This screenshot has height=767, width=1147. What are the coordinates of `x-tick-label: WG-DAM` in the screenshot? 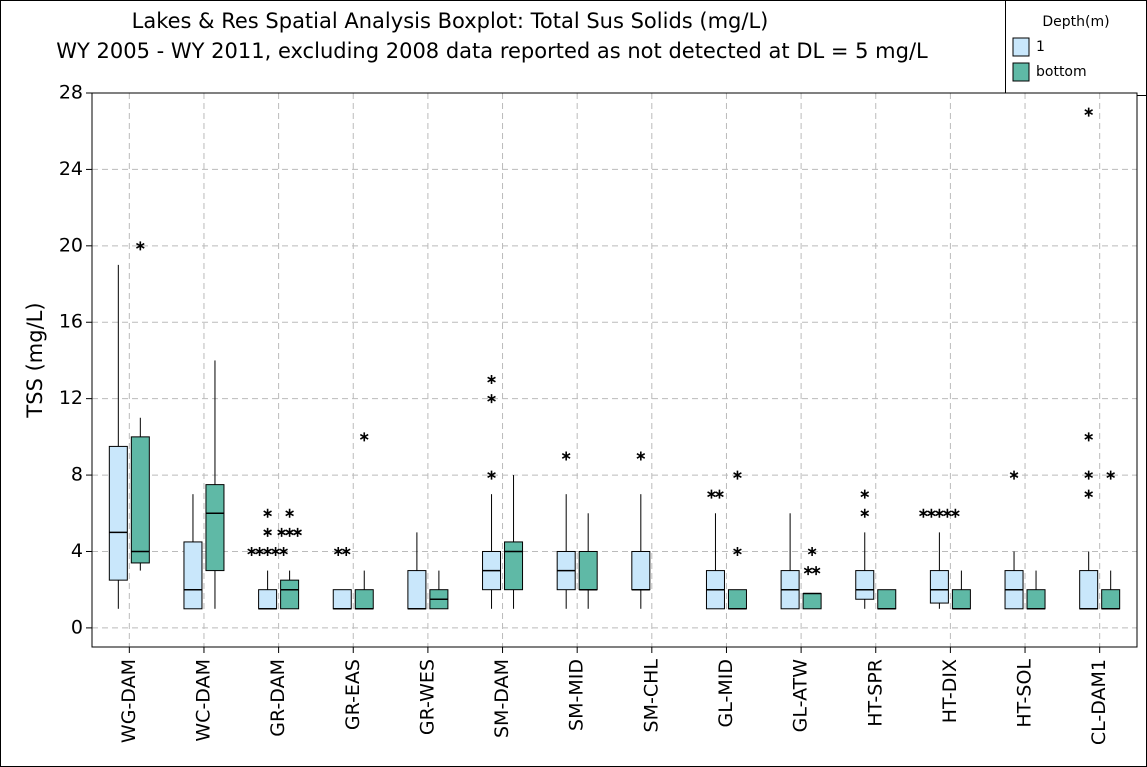 It's located at (129, 701).